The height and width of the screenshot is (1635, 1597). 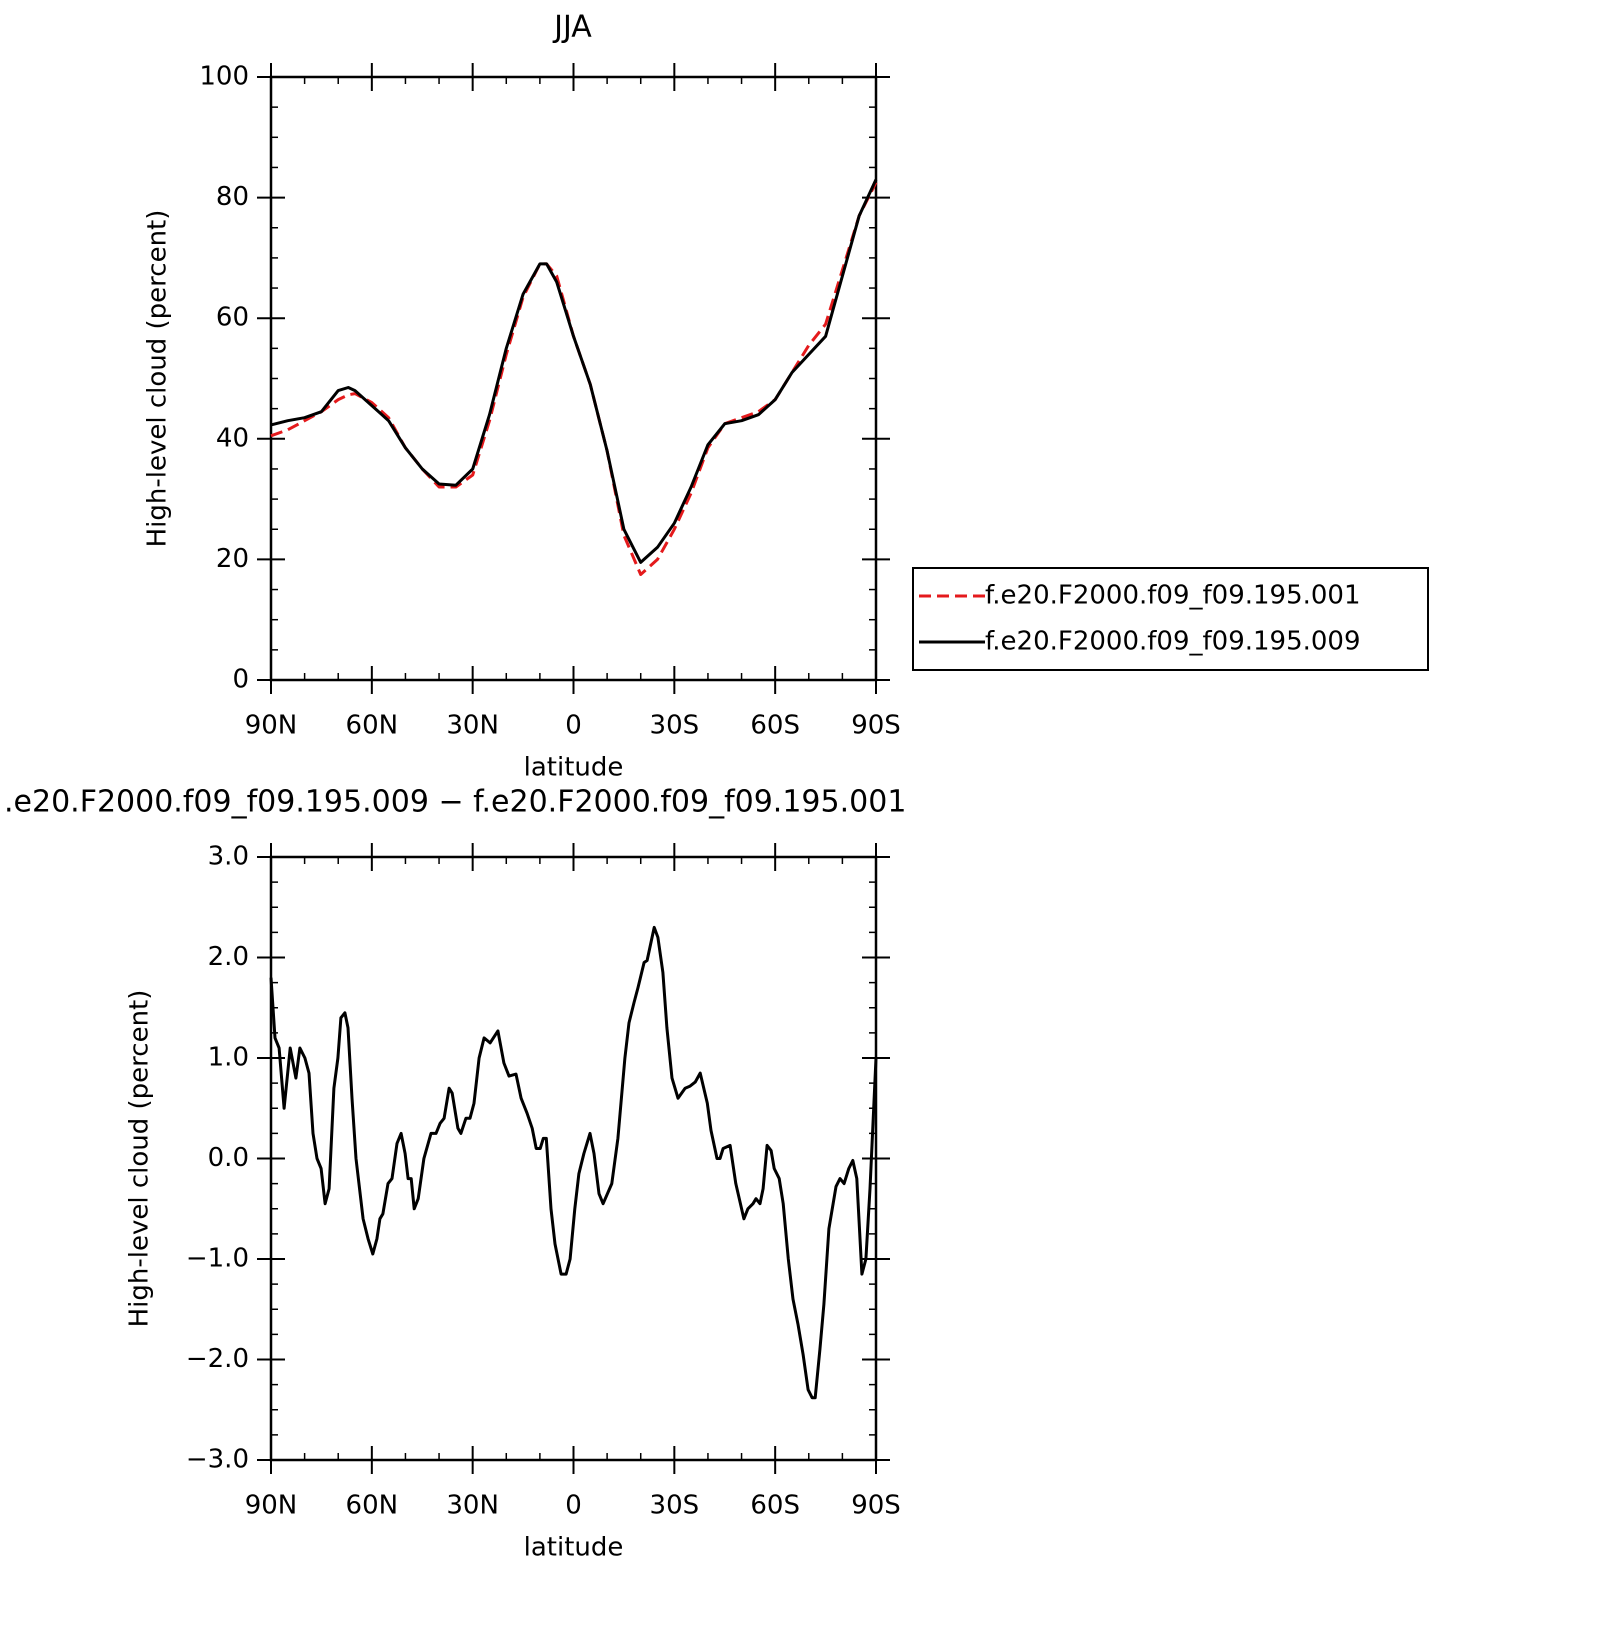 I want to click on y-tick-label: 1.0, so click(x=228, y=1058).